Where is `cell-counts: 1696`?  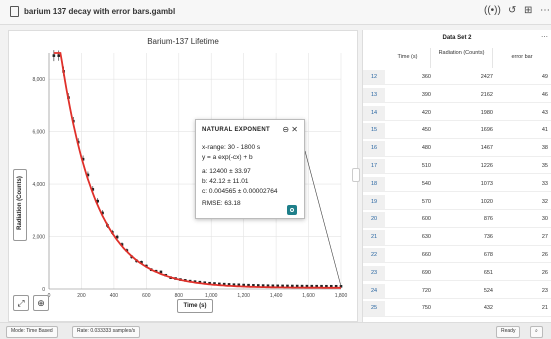
cell-counts: 1696 is located at coordinates (486, 130).